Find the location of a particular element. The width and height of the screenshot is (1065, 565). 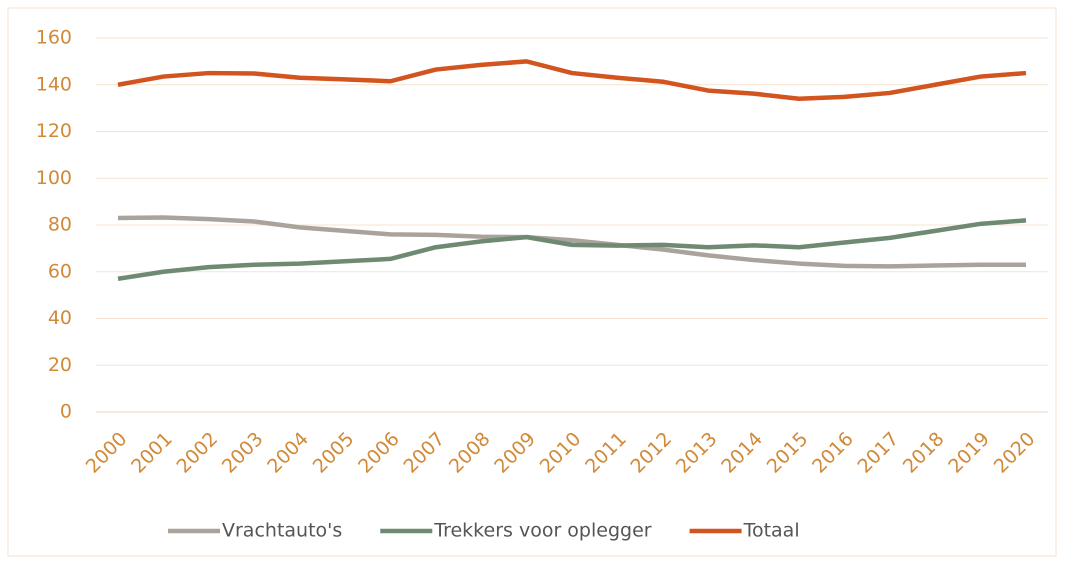

y-tick-label: 160 is located at coordinates (54, 38).